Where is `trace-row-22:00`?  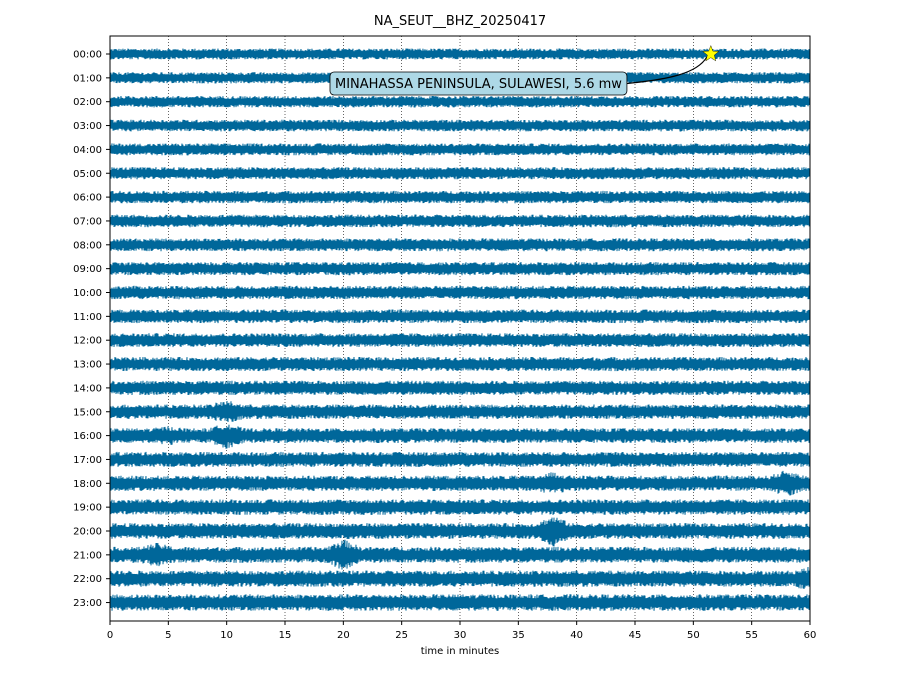
trace-row-22:00 is located at coordinates (460, 578).